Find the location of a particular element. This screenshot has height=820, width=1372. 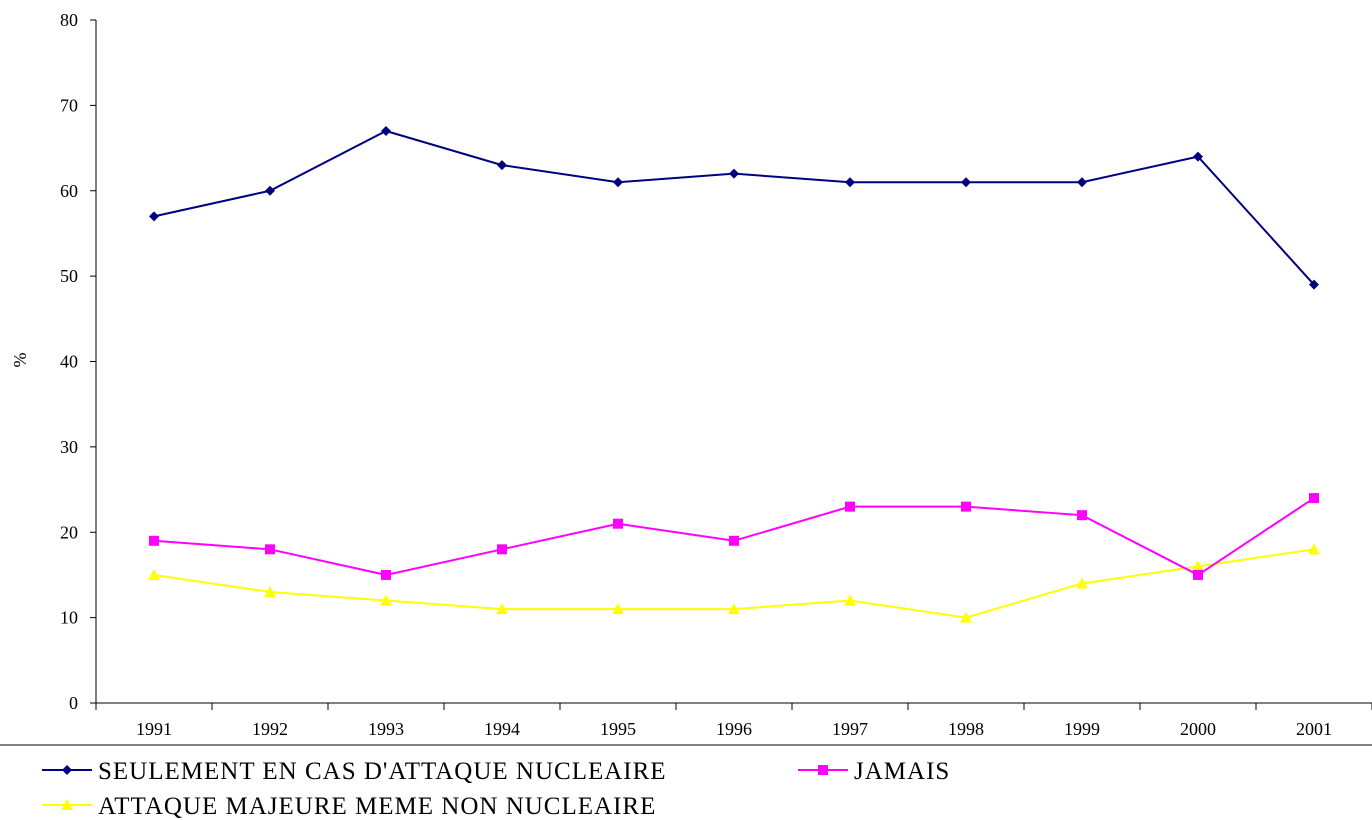

x-tick-label: 1991 is located at coordinates (154, 729).